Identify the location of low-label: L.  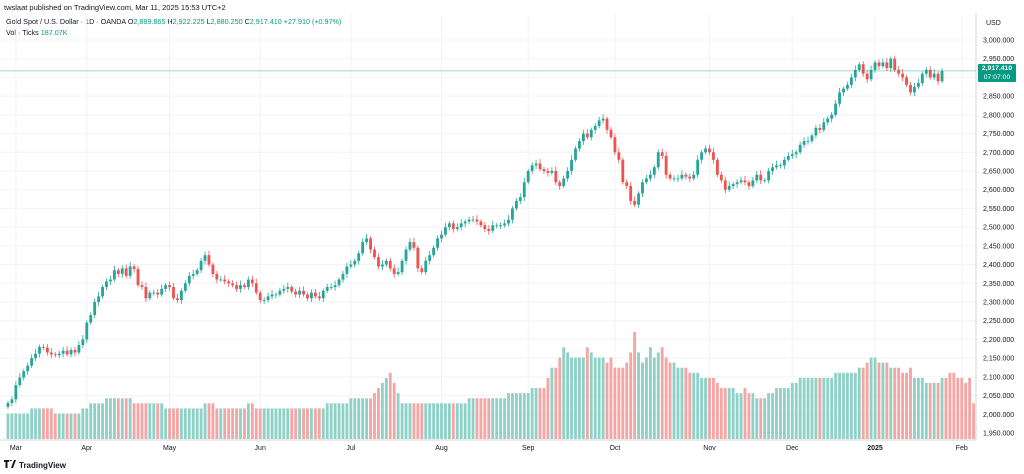
(208, 21).